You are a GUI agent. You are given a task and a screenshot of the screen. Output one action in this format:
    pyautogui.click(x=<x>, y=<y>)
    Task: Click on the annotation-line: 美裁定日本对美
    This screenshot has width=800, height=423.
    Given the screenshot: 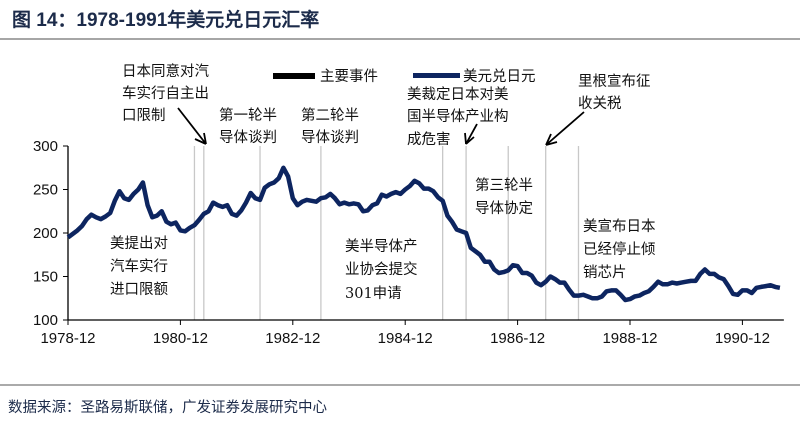 What is the action you would take?
    pyautogui.click(x=458, y=94)
    